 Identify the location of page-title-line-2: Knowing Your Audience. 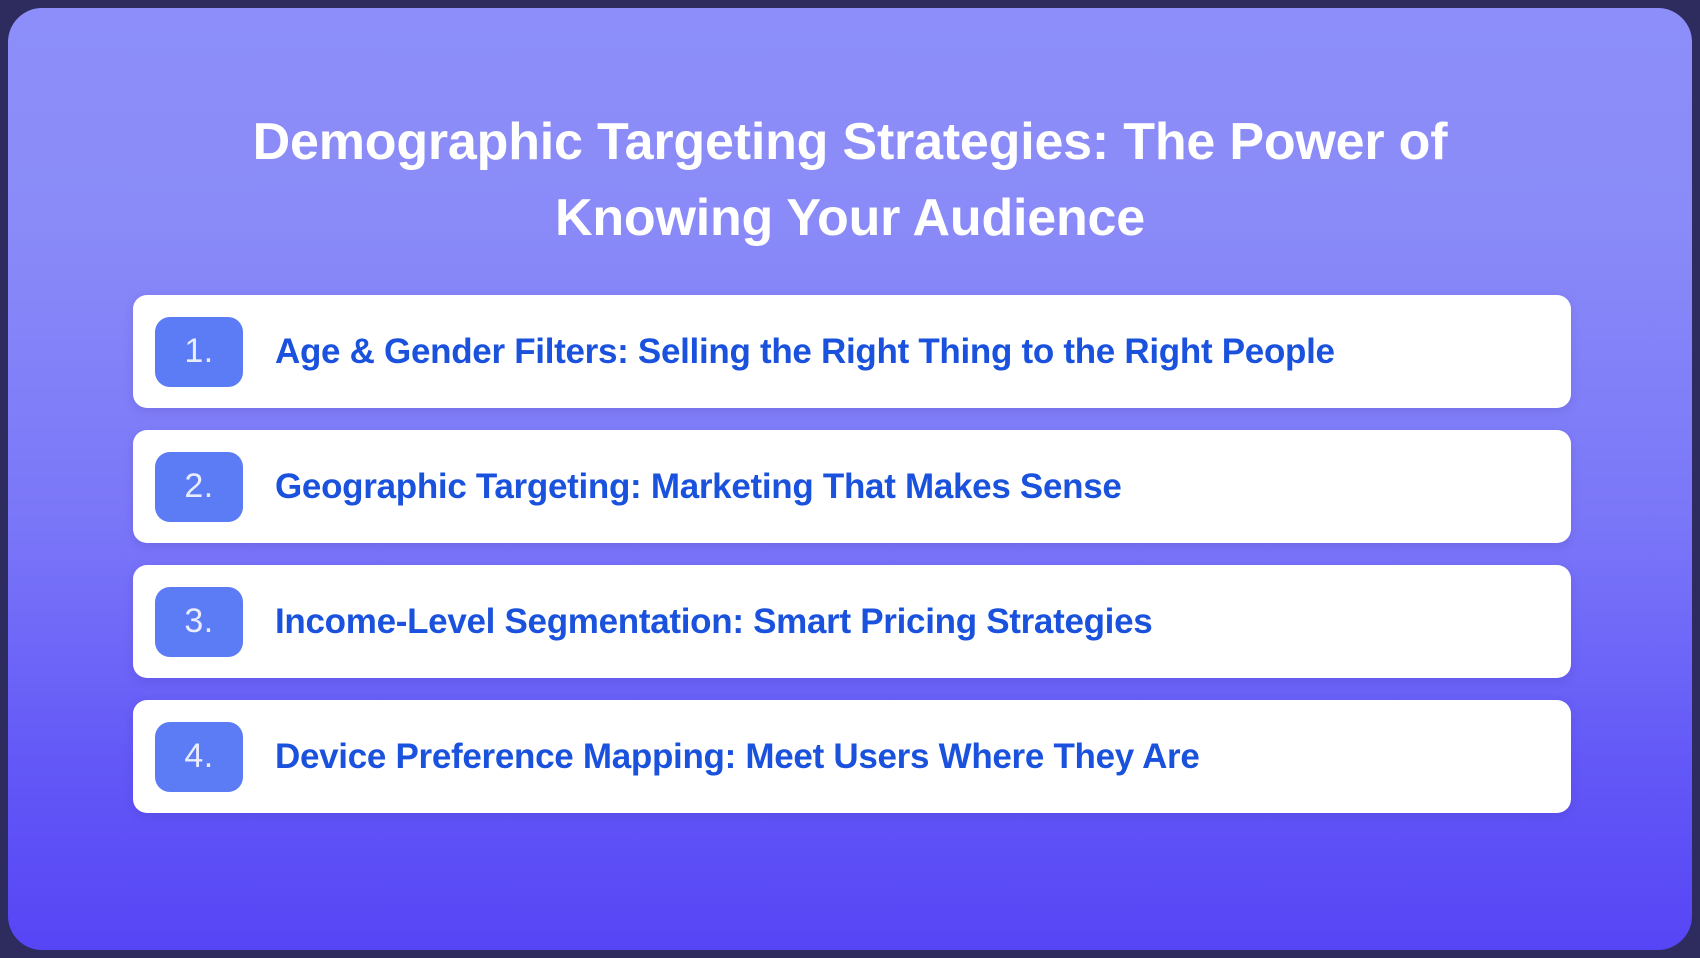
(850, 218).